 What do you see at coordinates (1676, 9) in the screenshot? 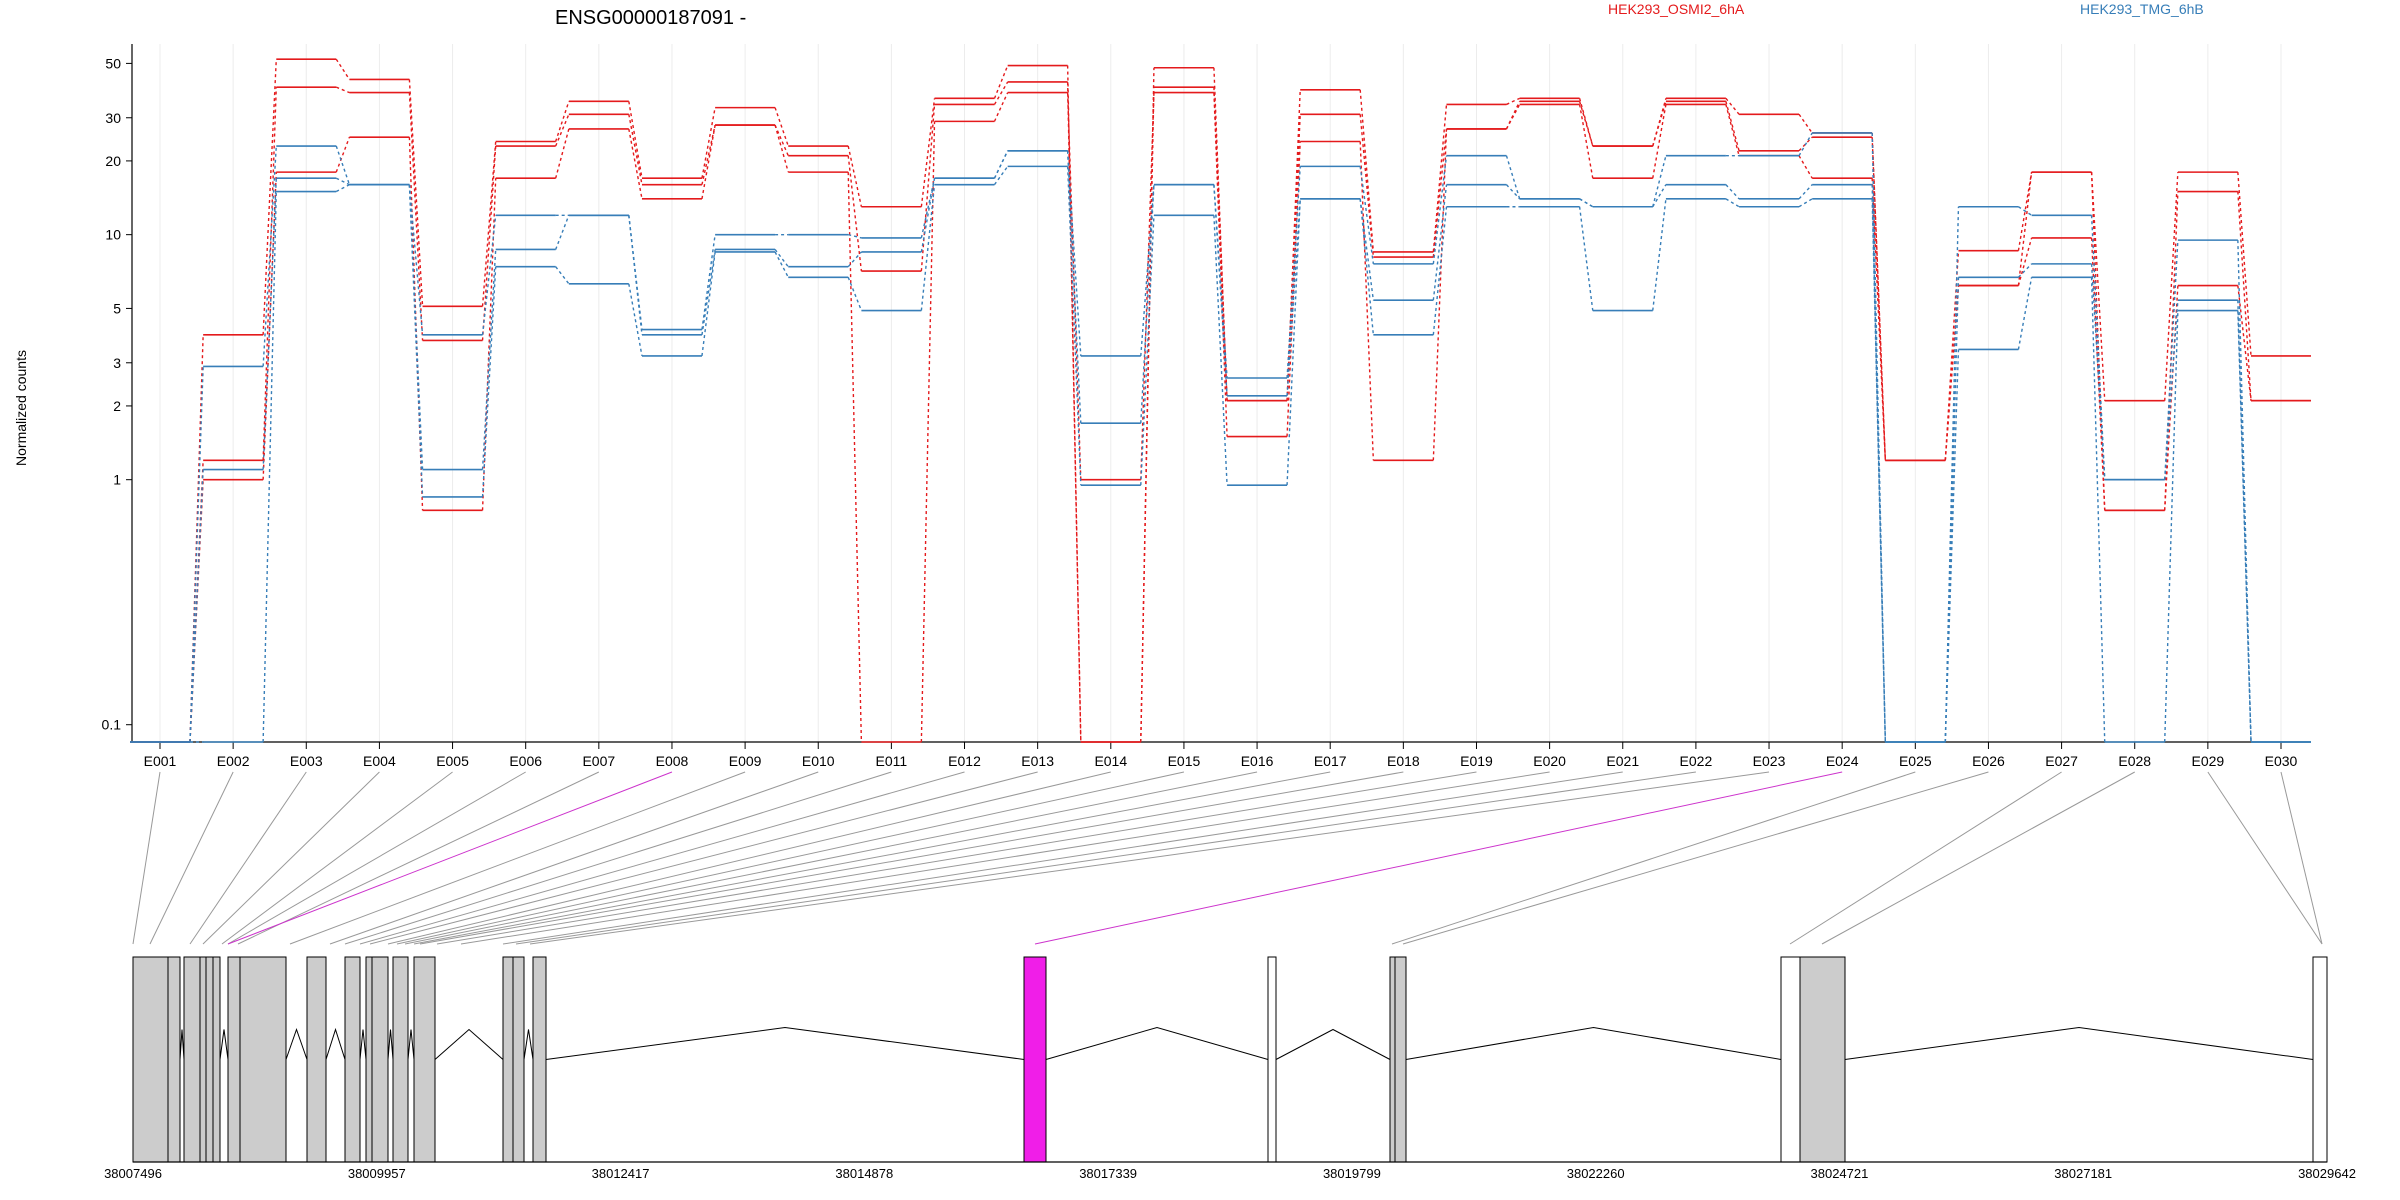
I see `legend-item-osmi2: HEK293_OSMI2_6hA` at bounding box center [1676, 9].